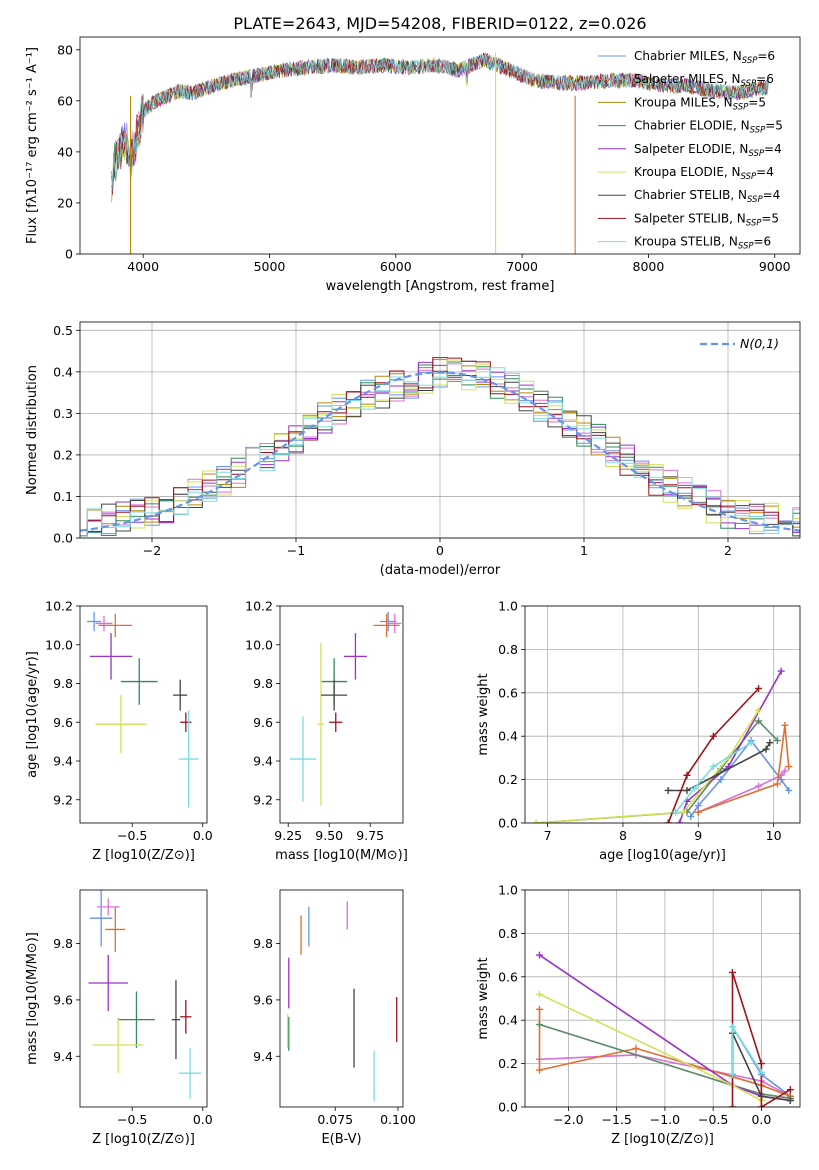 Image resolution: width=819 pixels, height=1170 pixels. Describe the element at coordinates (341, 1139) in the screenshot. I see `x-axis-label: E(B-V)` at that location.